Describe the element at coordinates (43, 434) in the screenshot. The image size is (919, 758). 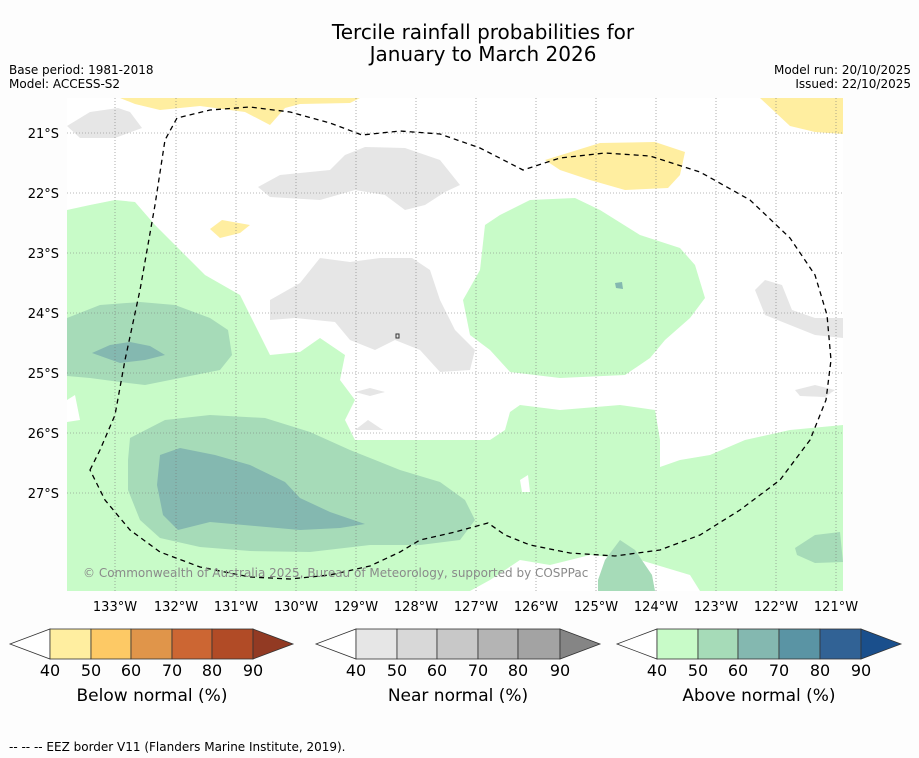
I see `lat-label: 26°S` at that location.